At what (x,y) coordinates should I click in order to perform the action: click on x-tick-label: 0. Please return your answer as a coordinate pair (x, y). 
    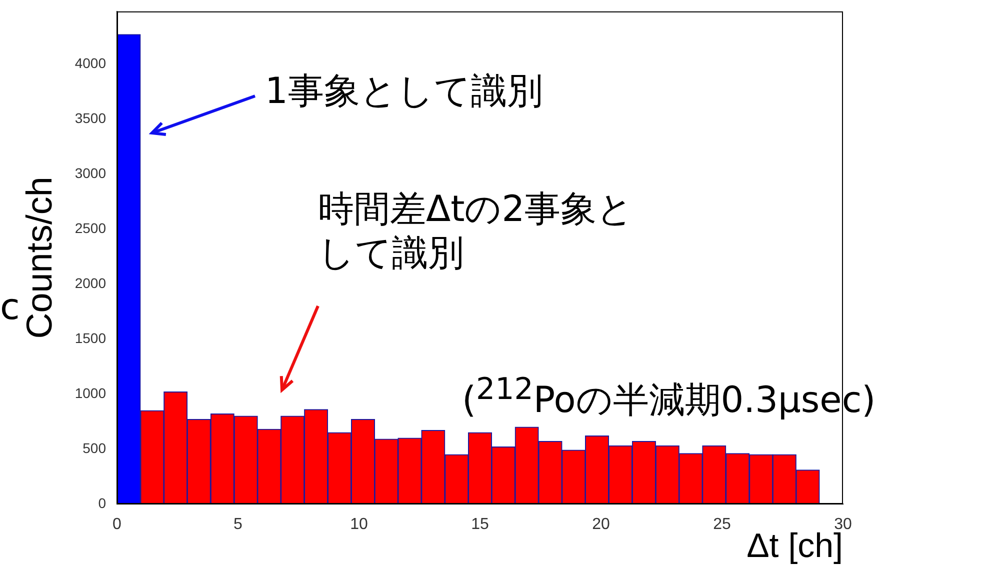
    Looking at the image, I should click on (117, 525).